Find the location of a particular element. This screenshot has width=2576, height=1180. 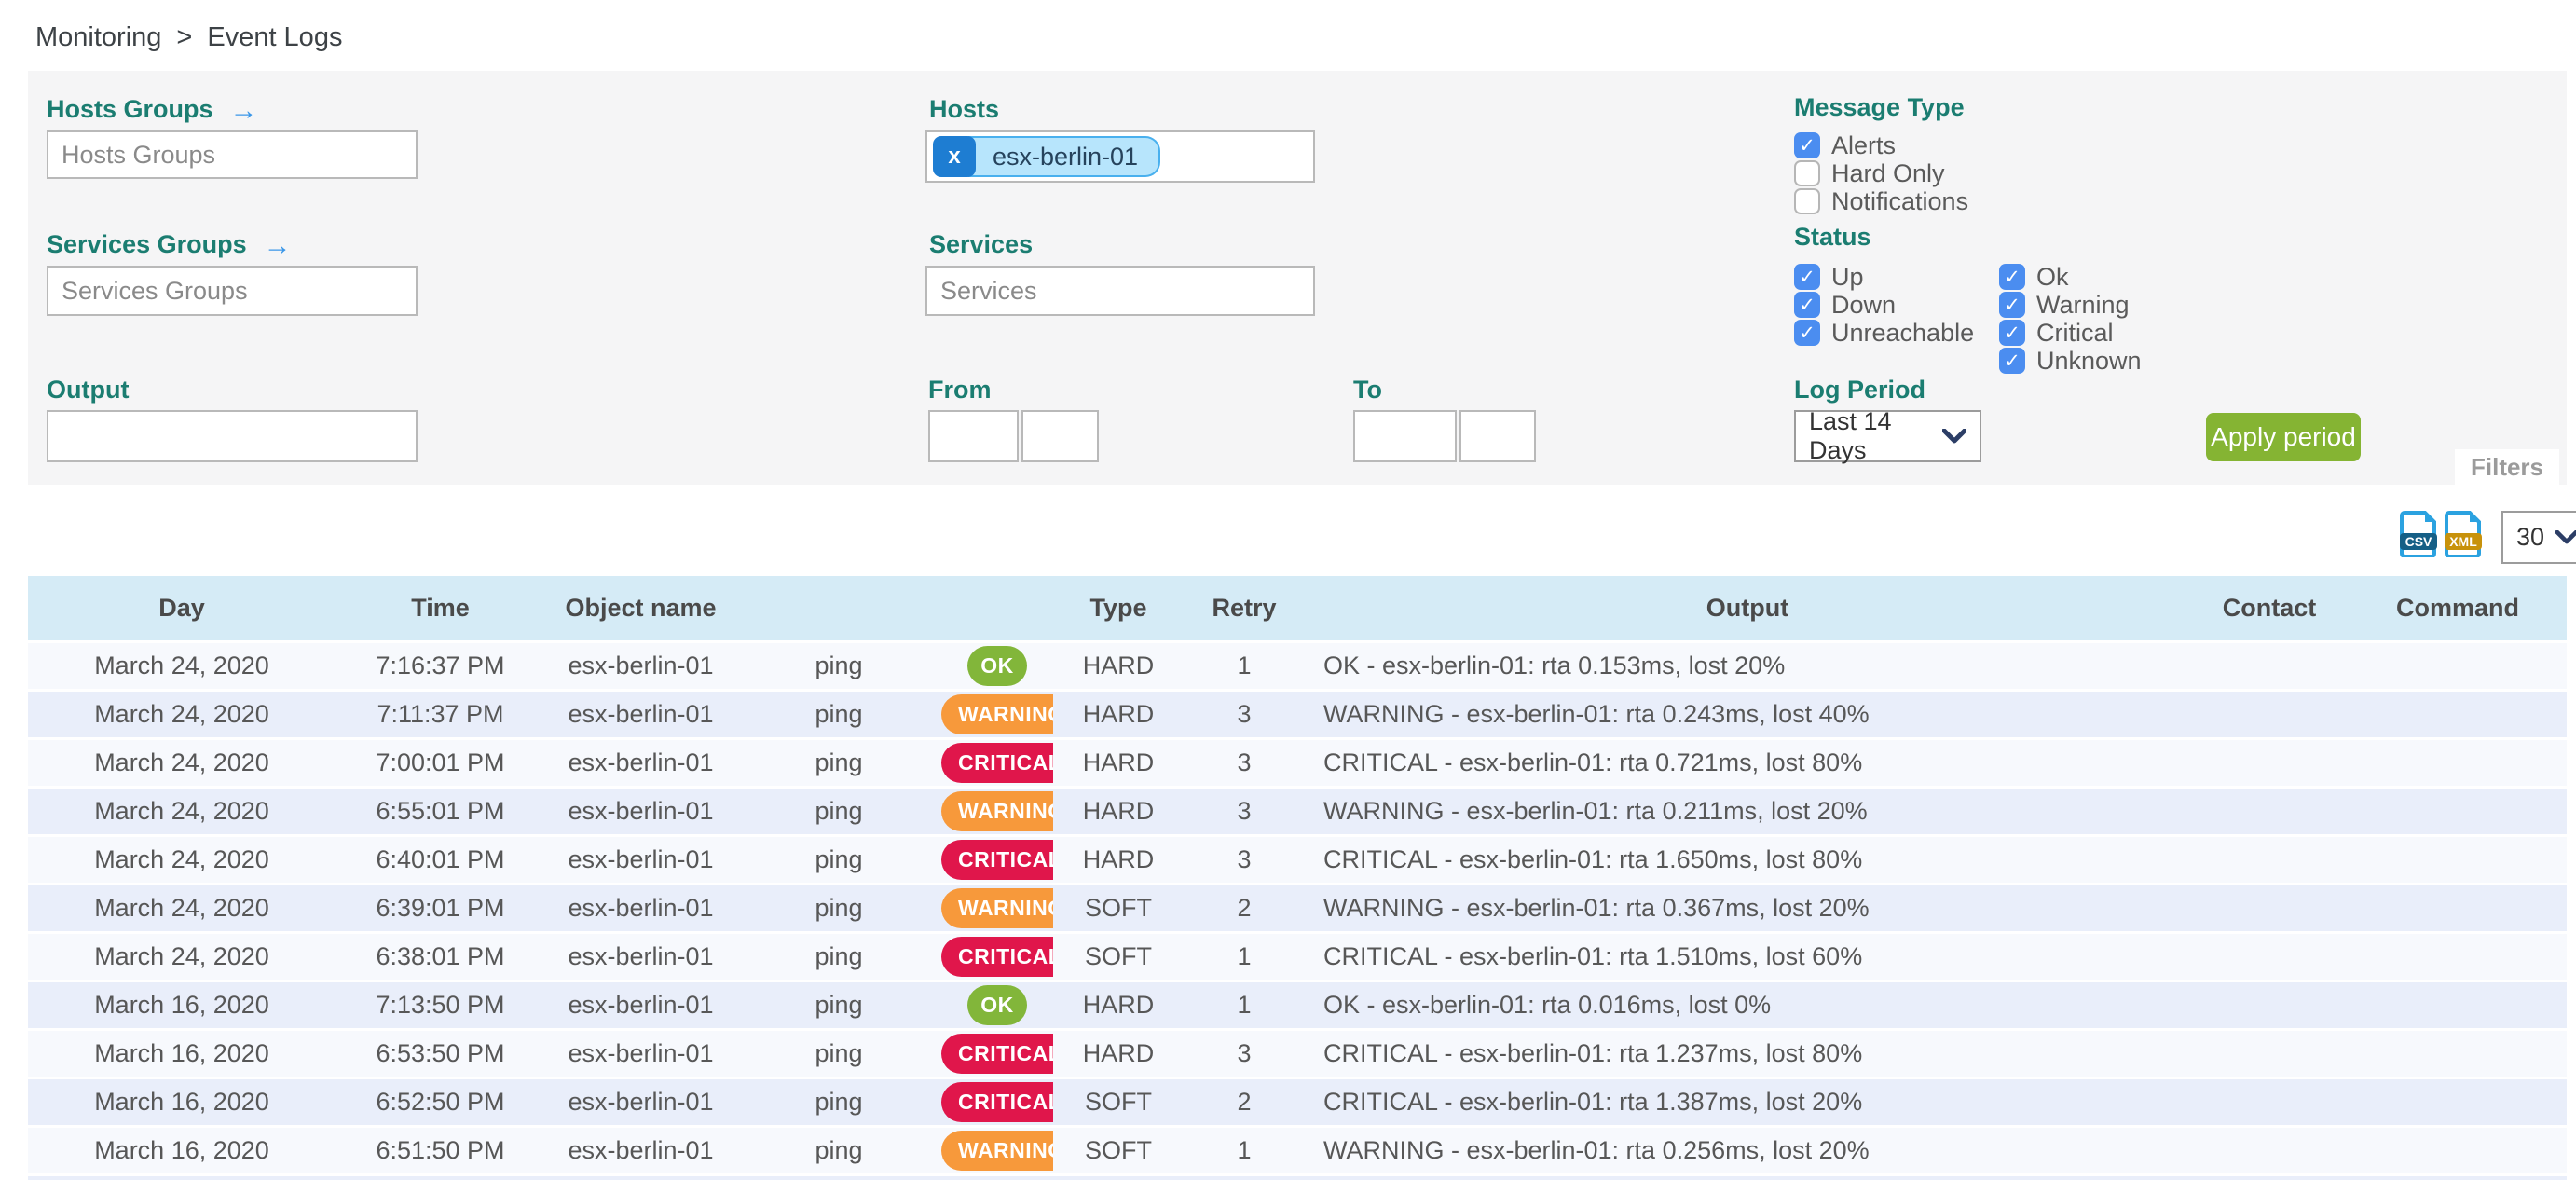

chip-label: esx-berlin-01 is located at coordinates (1064, 157).